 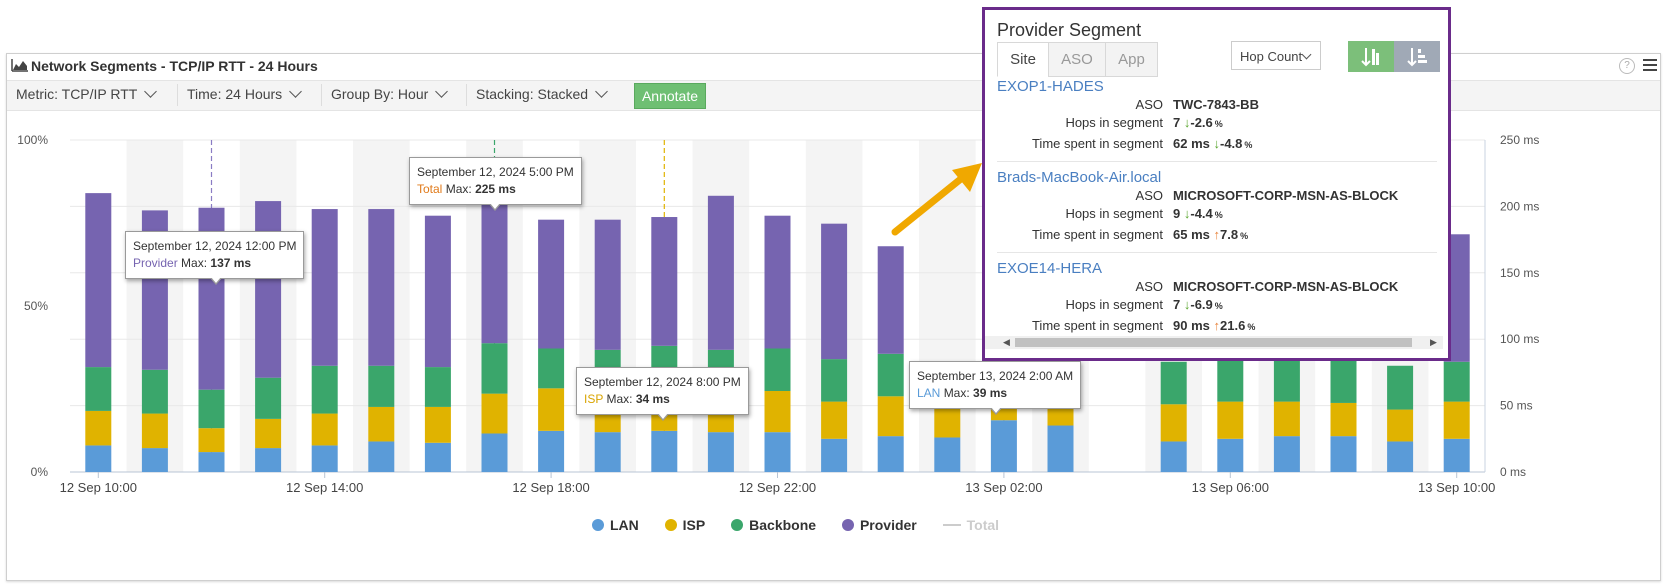 What do you see at coordinates (1198, 213) in the screenshot?
I see `hops-value: 9 ↓-4.4%` at bounding box center [1198, 213].